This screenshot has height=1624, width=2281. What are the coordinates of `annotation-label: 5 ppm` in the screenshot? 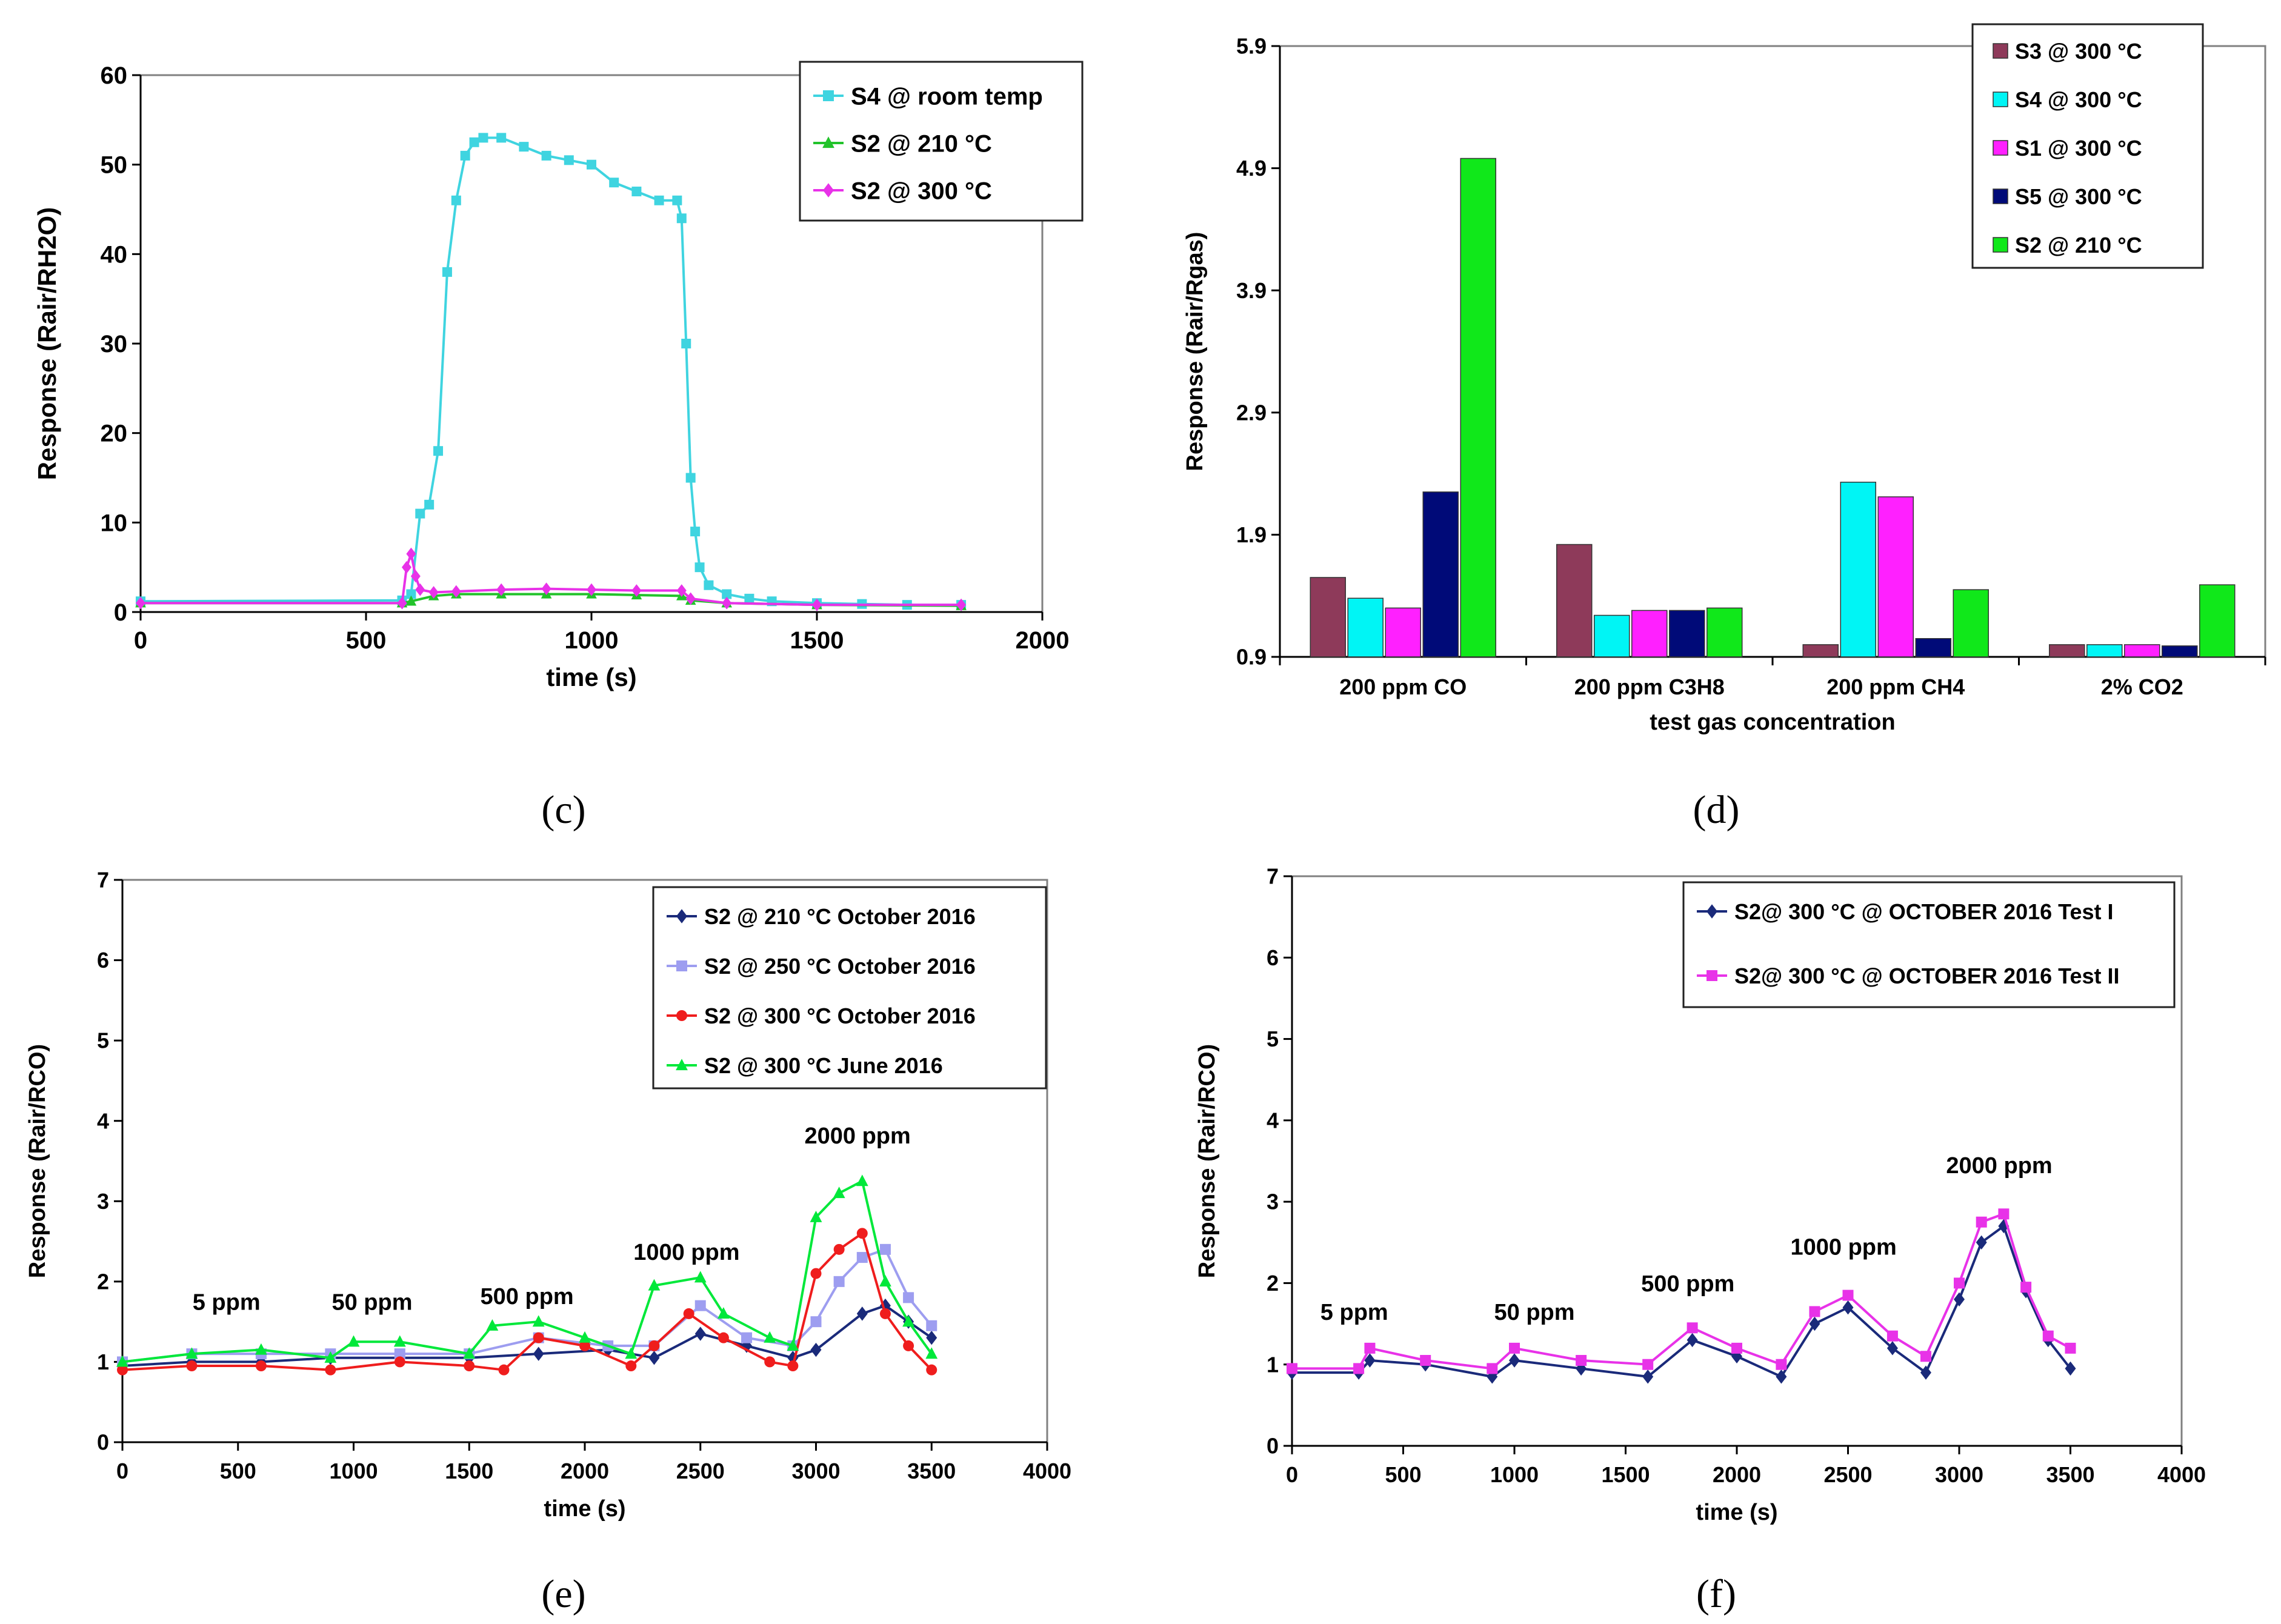 It's located at (1354, 1313).